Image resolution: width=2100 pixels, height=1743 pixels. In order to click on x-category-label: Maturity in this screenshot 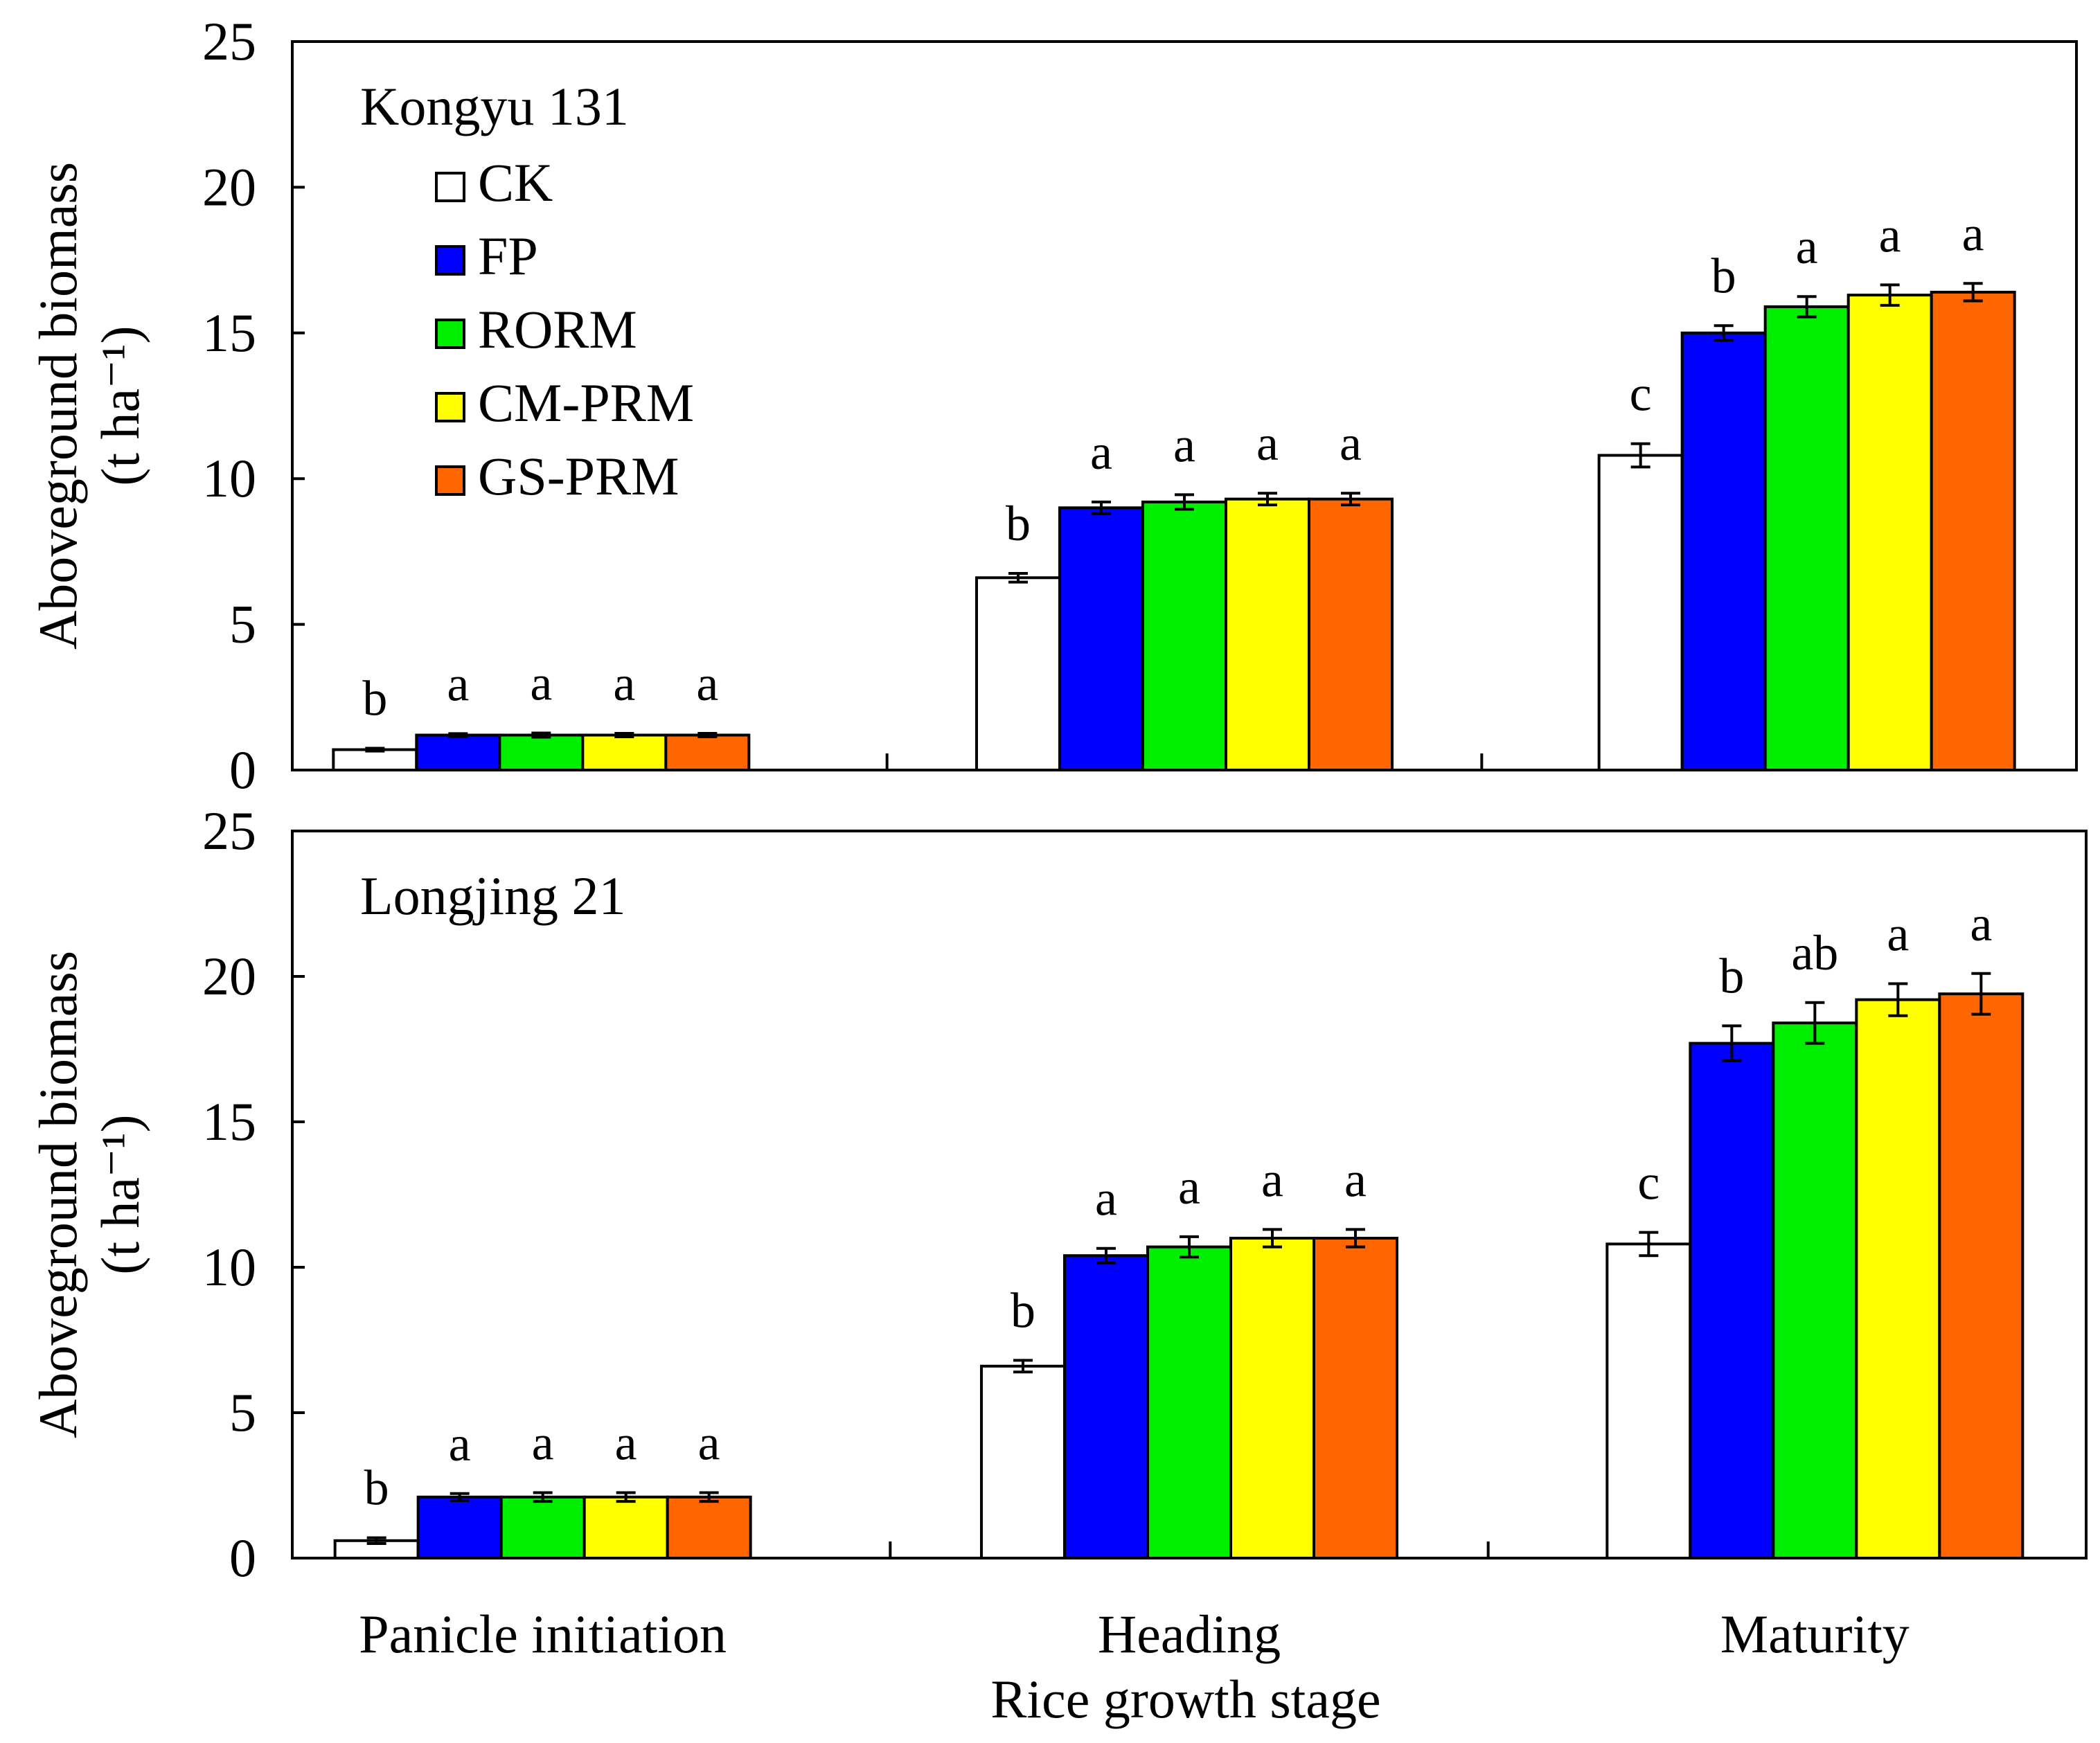, I will do `click(1815, 1634)`.